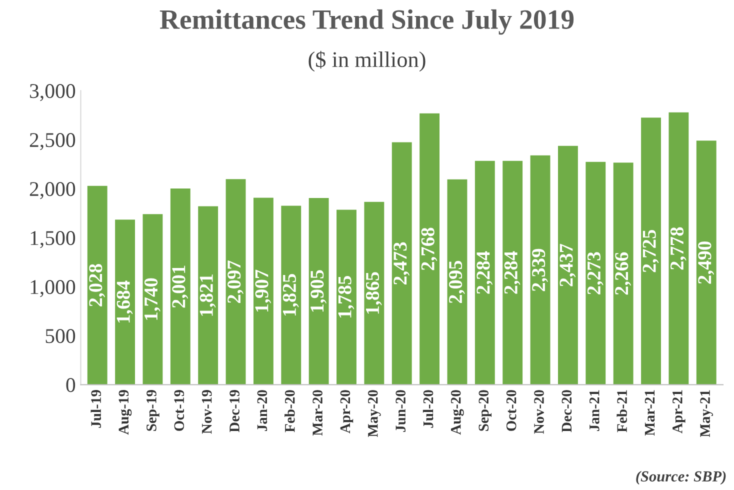  Describe the element at coordinates (317, 413) in the screenshot. I see `x-tick-label: Mar-20` at that location.